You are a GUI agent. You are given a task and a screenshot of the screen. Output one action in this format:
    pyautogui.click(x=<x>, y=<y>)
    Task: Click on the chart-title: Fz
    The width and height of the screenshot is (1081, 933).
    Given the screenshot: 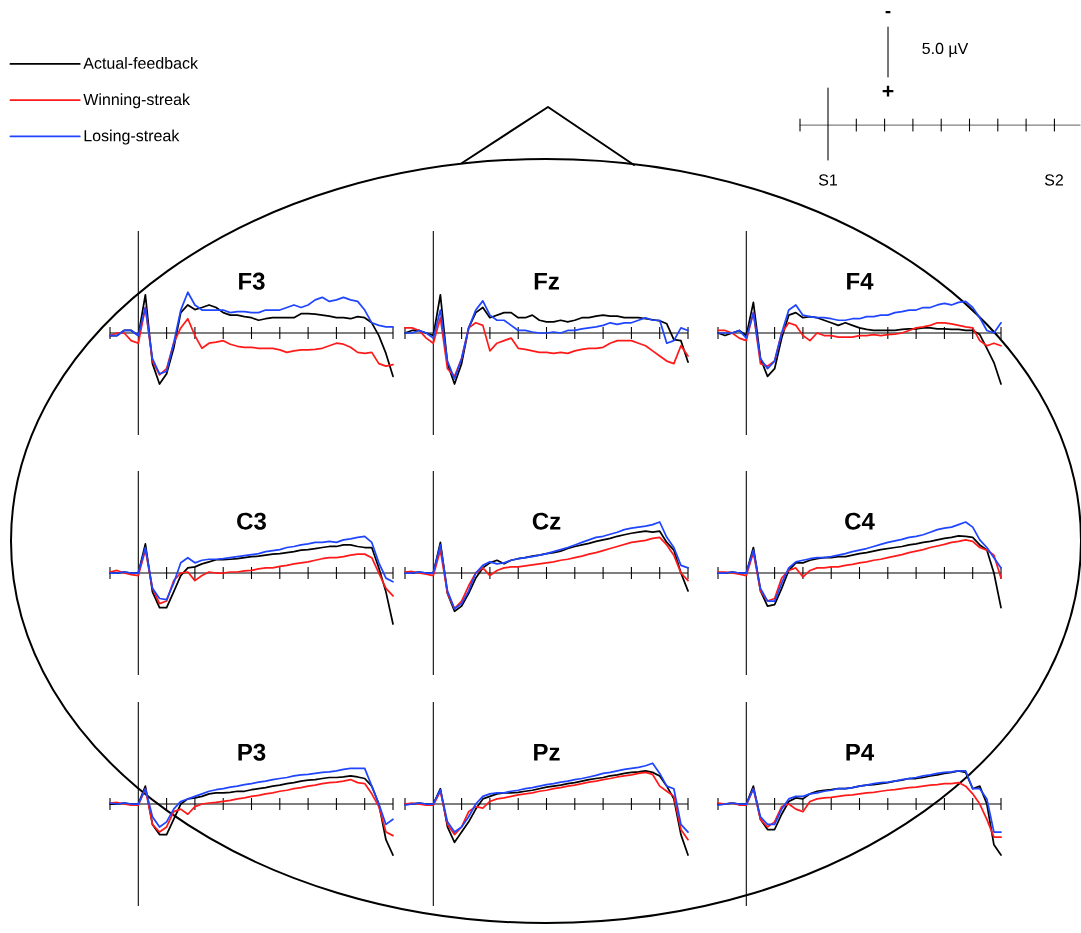 What is the action you would take?
    pyautogui.click(x=546, y=281)
    